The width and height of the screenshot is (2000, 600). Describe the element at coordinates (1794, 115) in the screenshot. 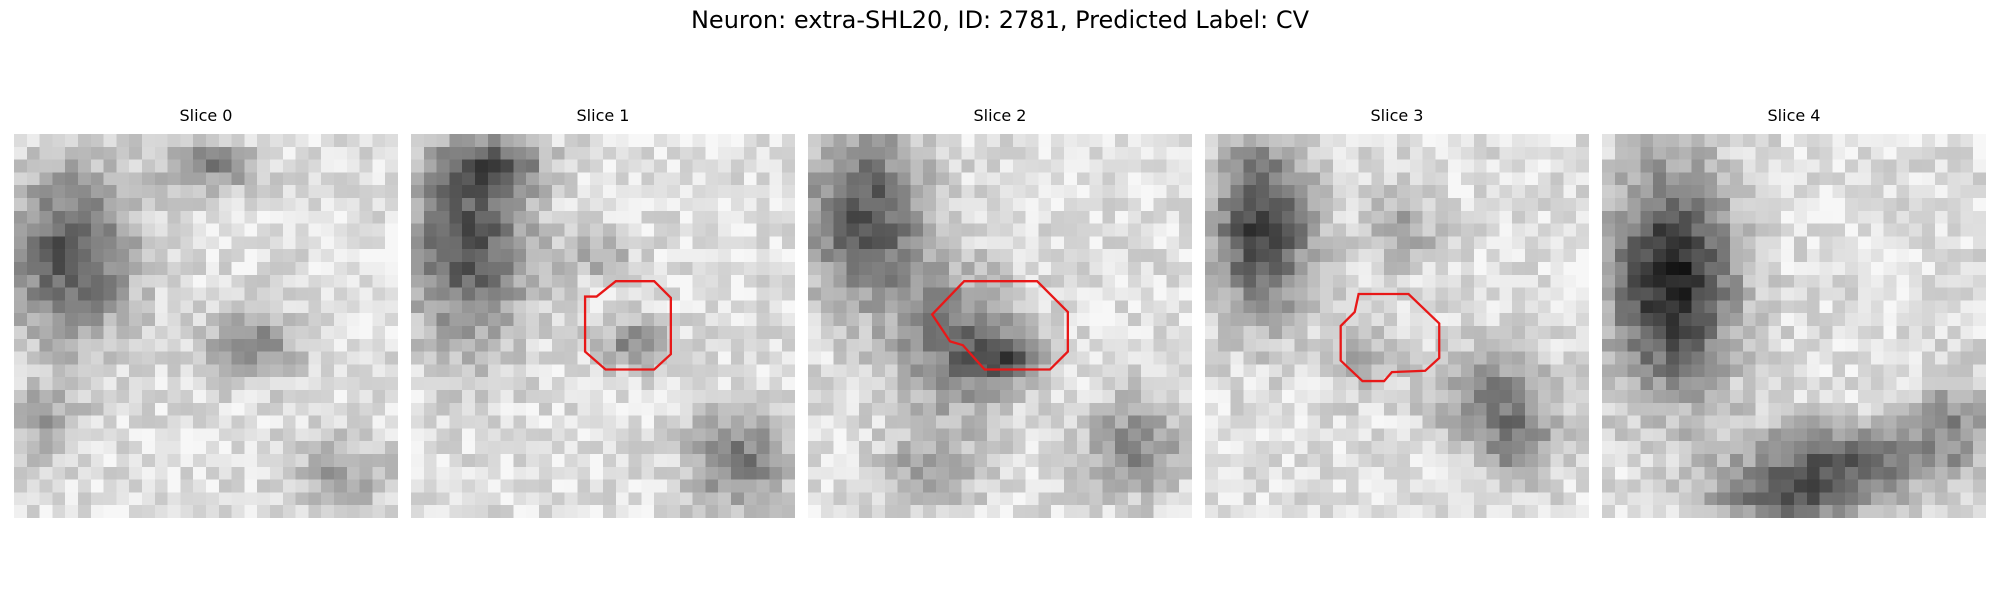

I see `slice-title-4: Slice 4` at that location.